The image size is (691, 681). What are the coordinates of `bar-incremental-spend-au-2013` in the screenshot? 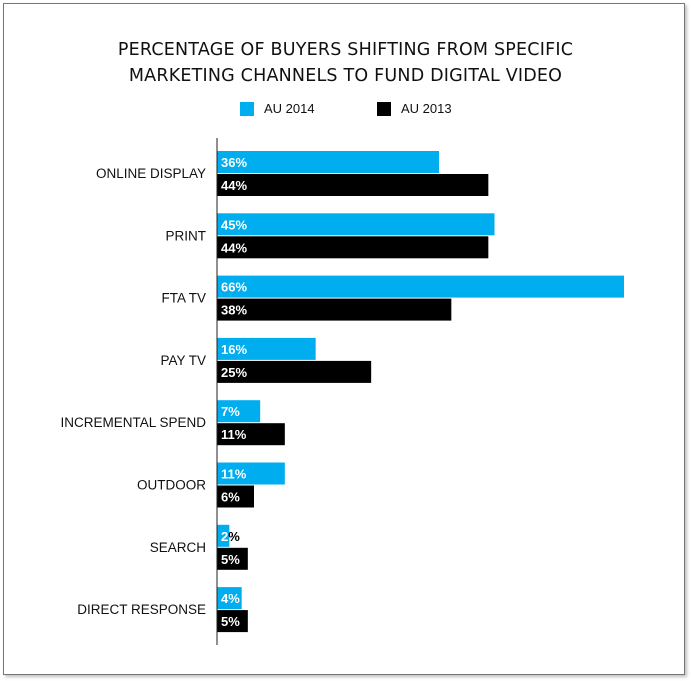 It's located at (251, 434).